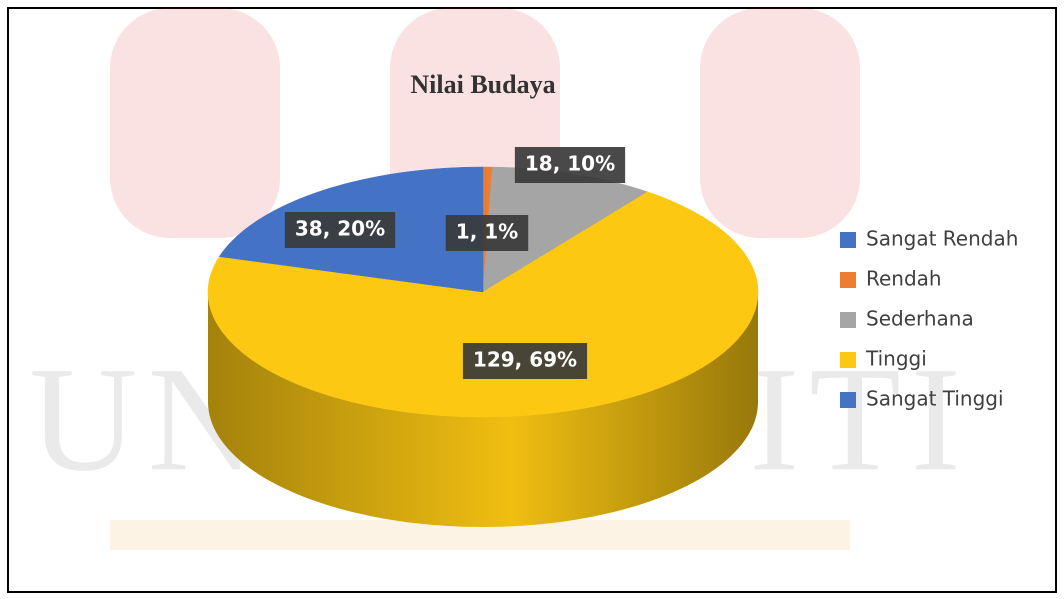  I want to click on data-label: 18, 10%, so click(570, 164).